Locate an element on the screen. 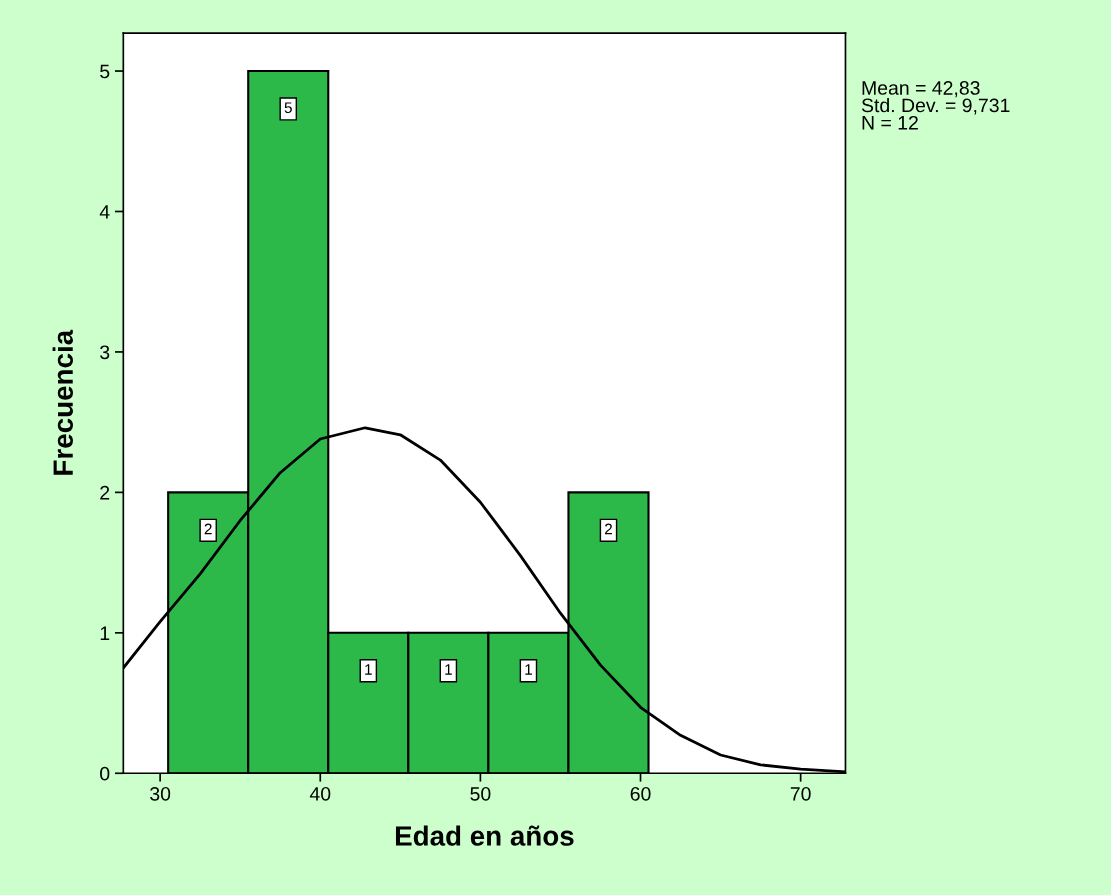  text: Mean = 42,83 Std. Dev. = 9,731 N = 12 is located at coordinates (935, 105).